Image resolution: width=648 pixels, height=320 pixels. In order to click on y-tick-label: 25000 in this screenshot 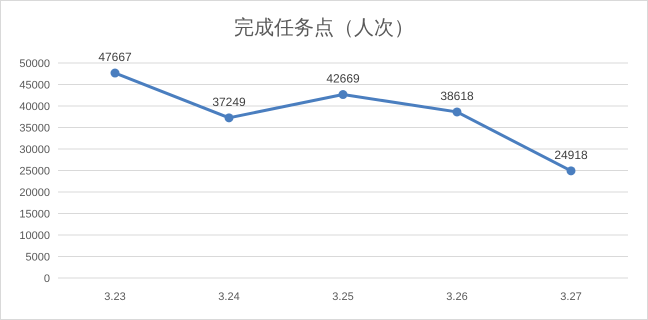, I will do `click(34, 172)`.